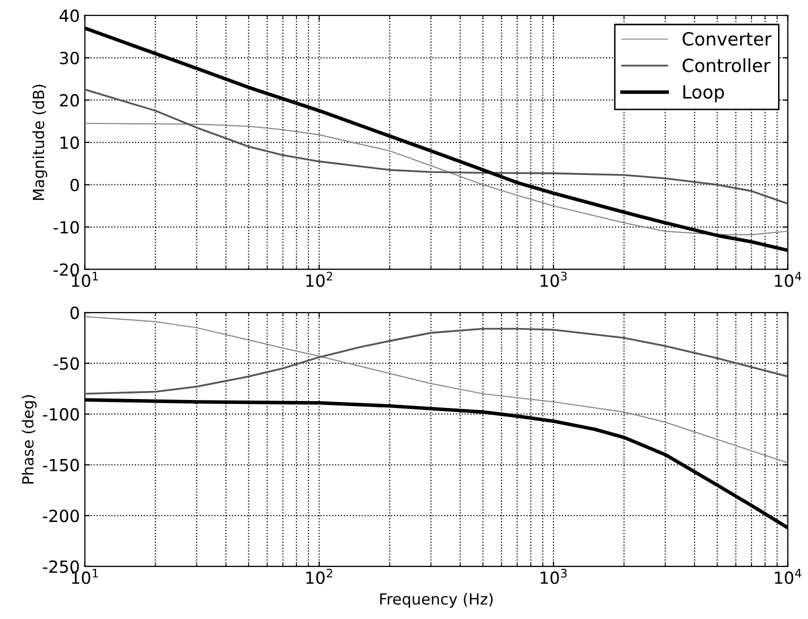 This screenshot has width=808, height=619. I want to click on x-axis-title: Frequency (Hz), so click(436, 600).